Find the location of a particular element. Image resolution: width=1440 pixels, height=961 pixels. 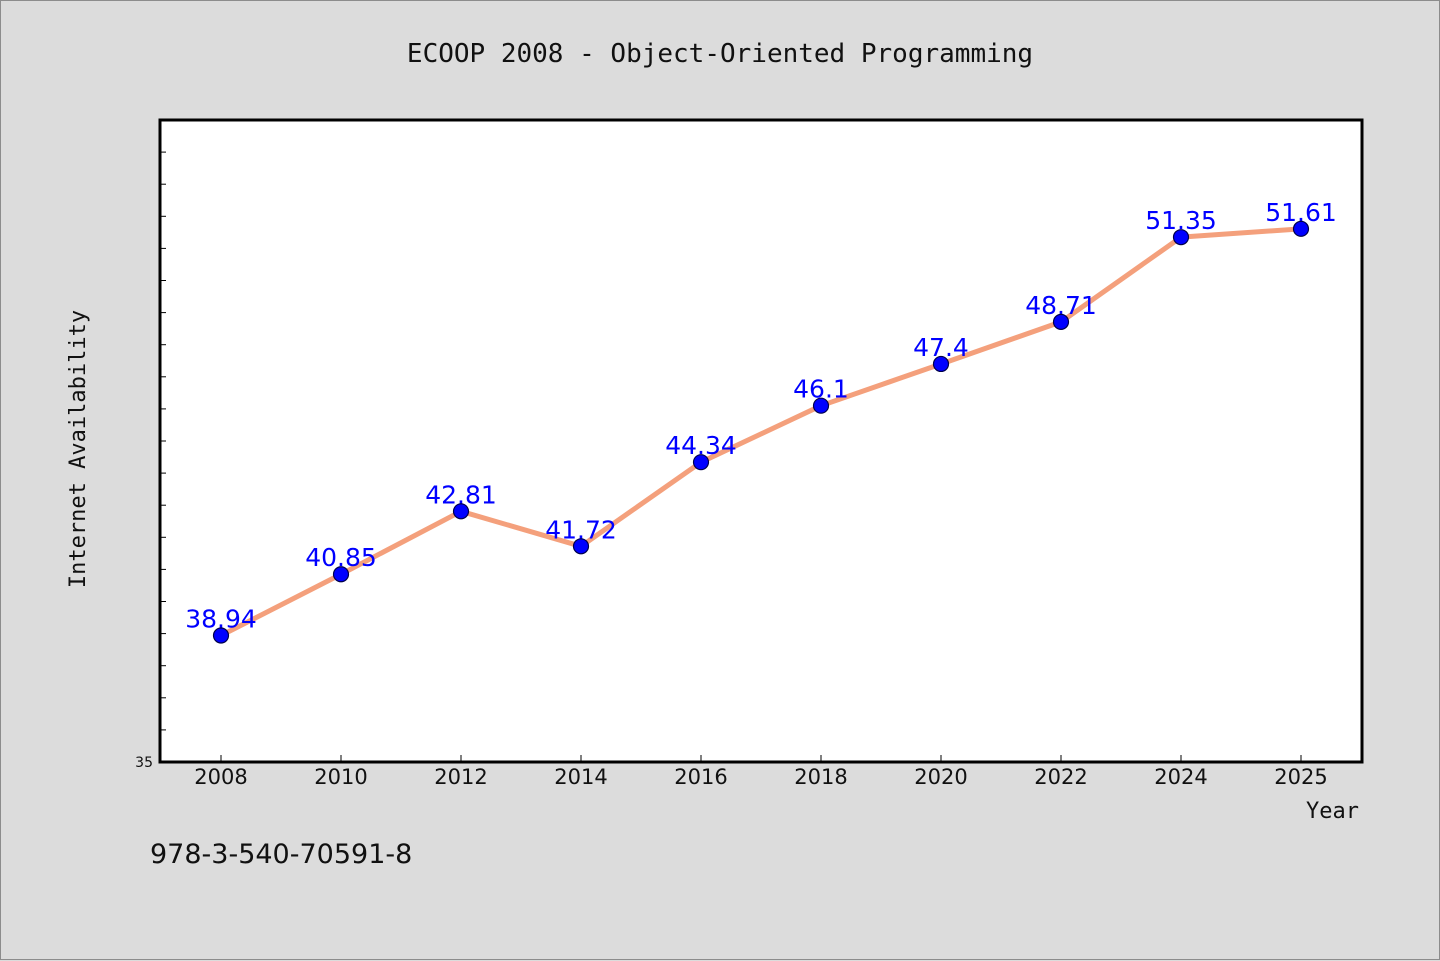

x-tick-label: 2014 is located at coordinates (580, 777).